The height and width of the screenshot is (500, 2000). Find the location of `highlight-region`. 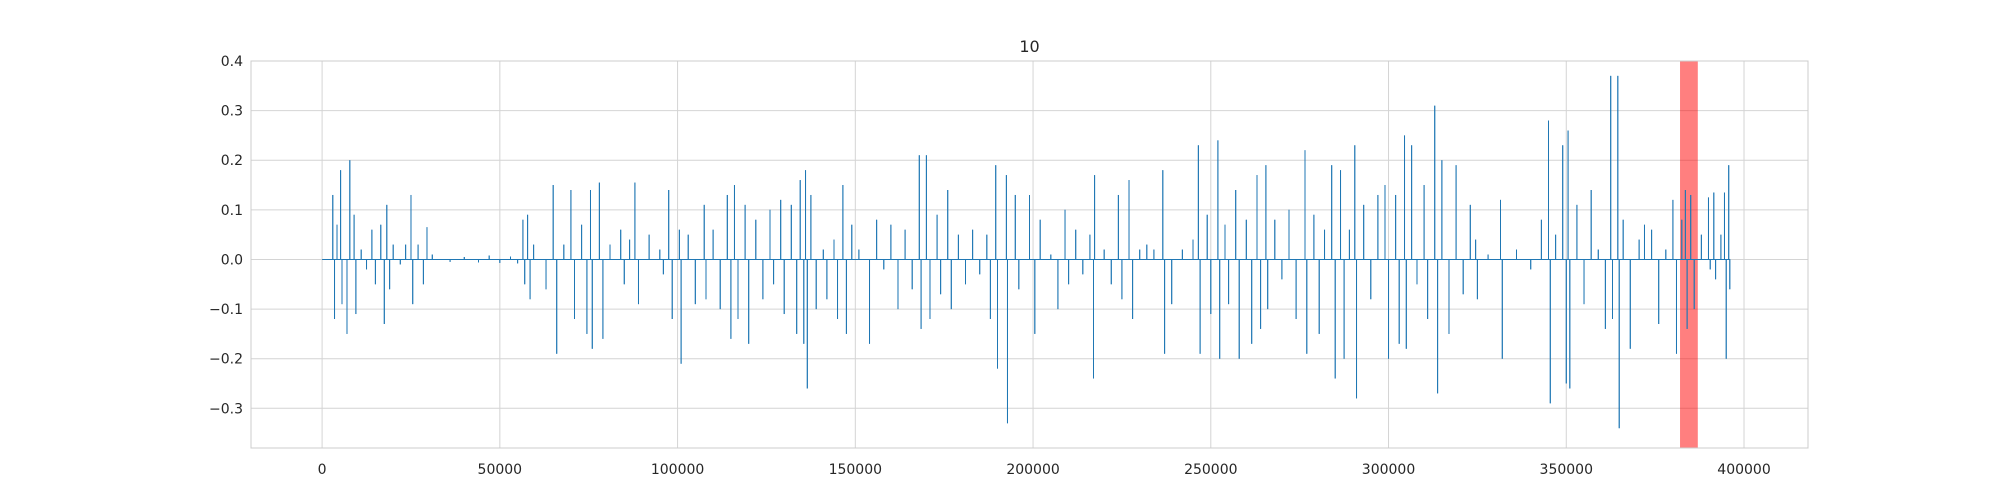

highlight-region is located at coordinates (1689, 254).